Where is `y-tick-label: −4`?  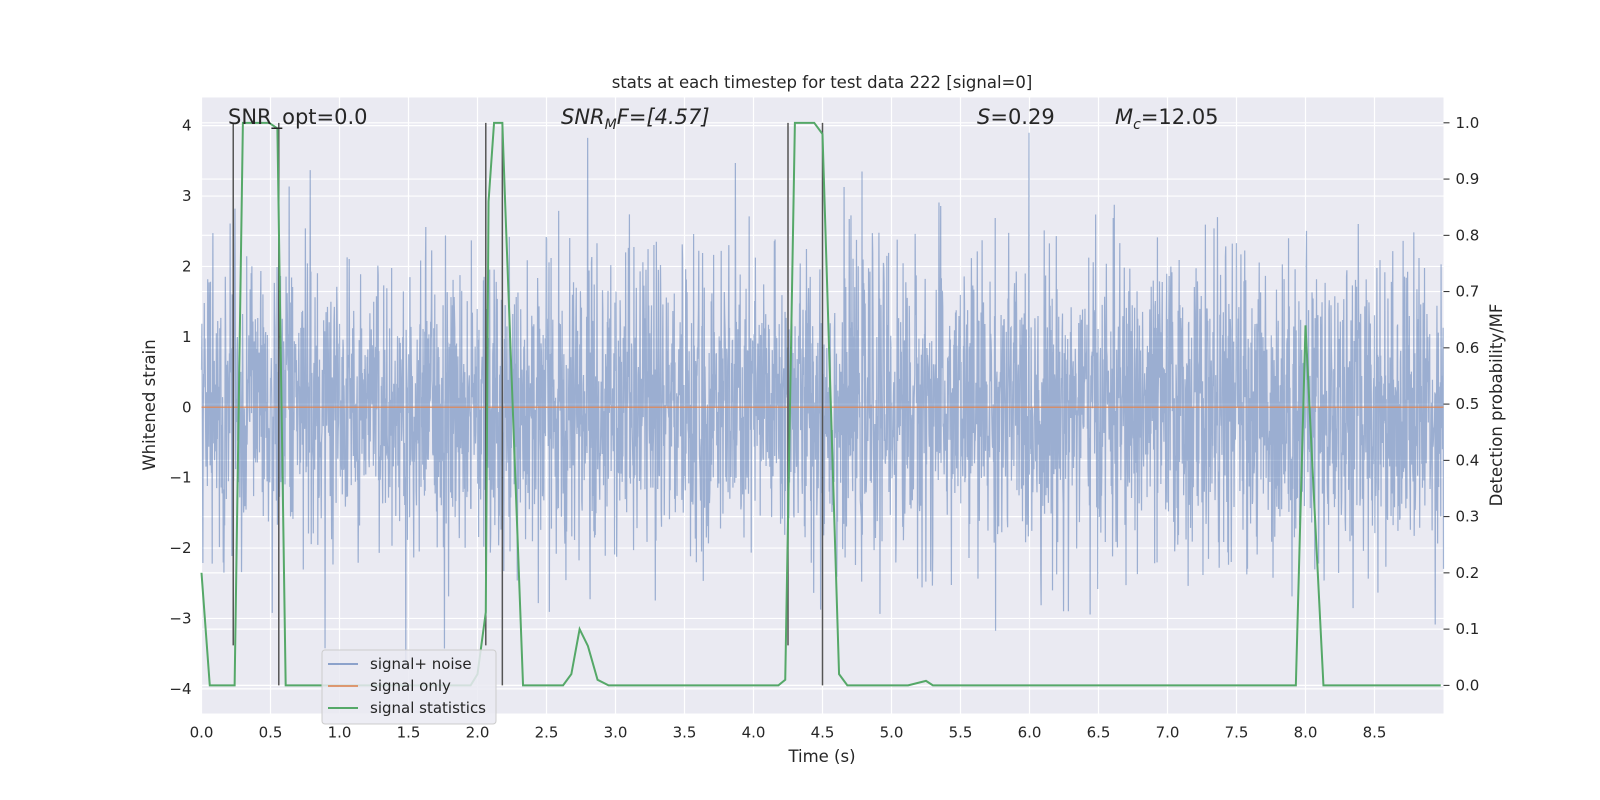 y-tick-label: −4 is located at coordinates (180, 689).